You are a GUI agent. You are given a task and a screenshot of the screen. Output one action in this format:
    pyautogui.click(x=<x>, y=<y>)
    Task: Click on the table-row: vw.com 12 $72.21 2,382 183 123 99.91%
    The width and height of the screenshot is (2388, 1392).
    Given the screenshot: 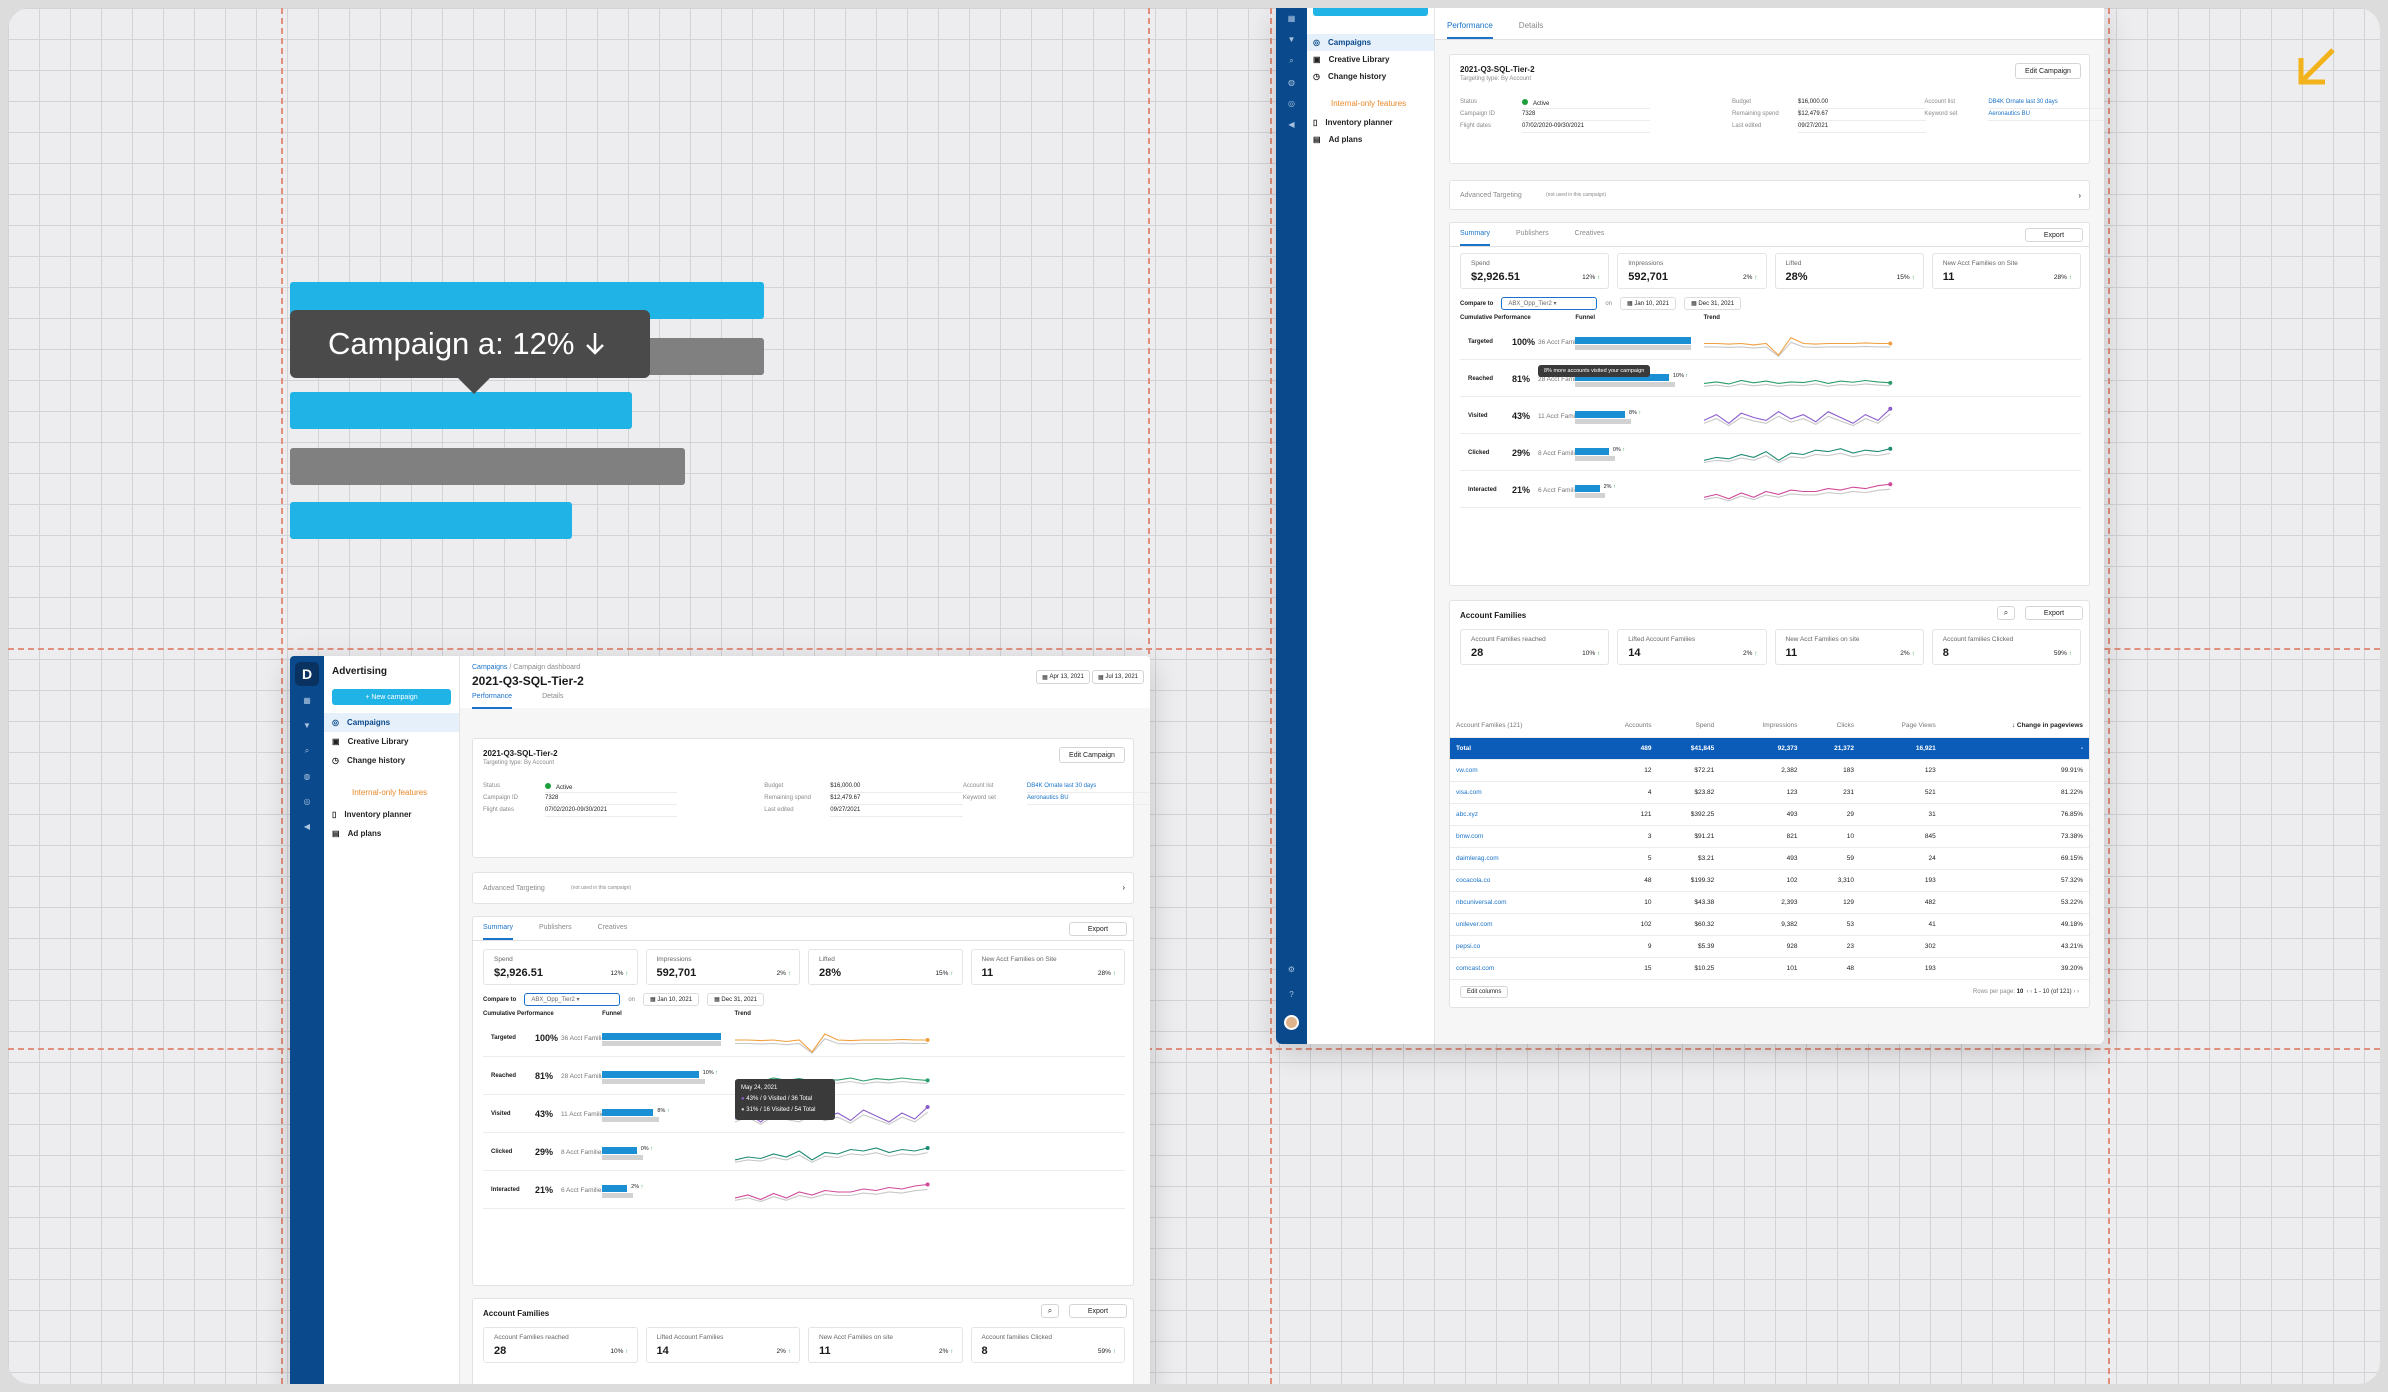 What is the action you would take?
    pyautogui.click(x=1769, y=770)
    